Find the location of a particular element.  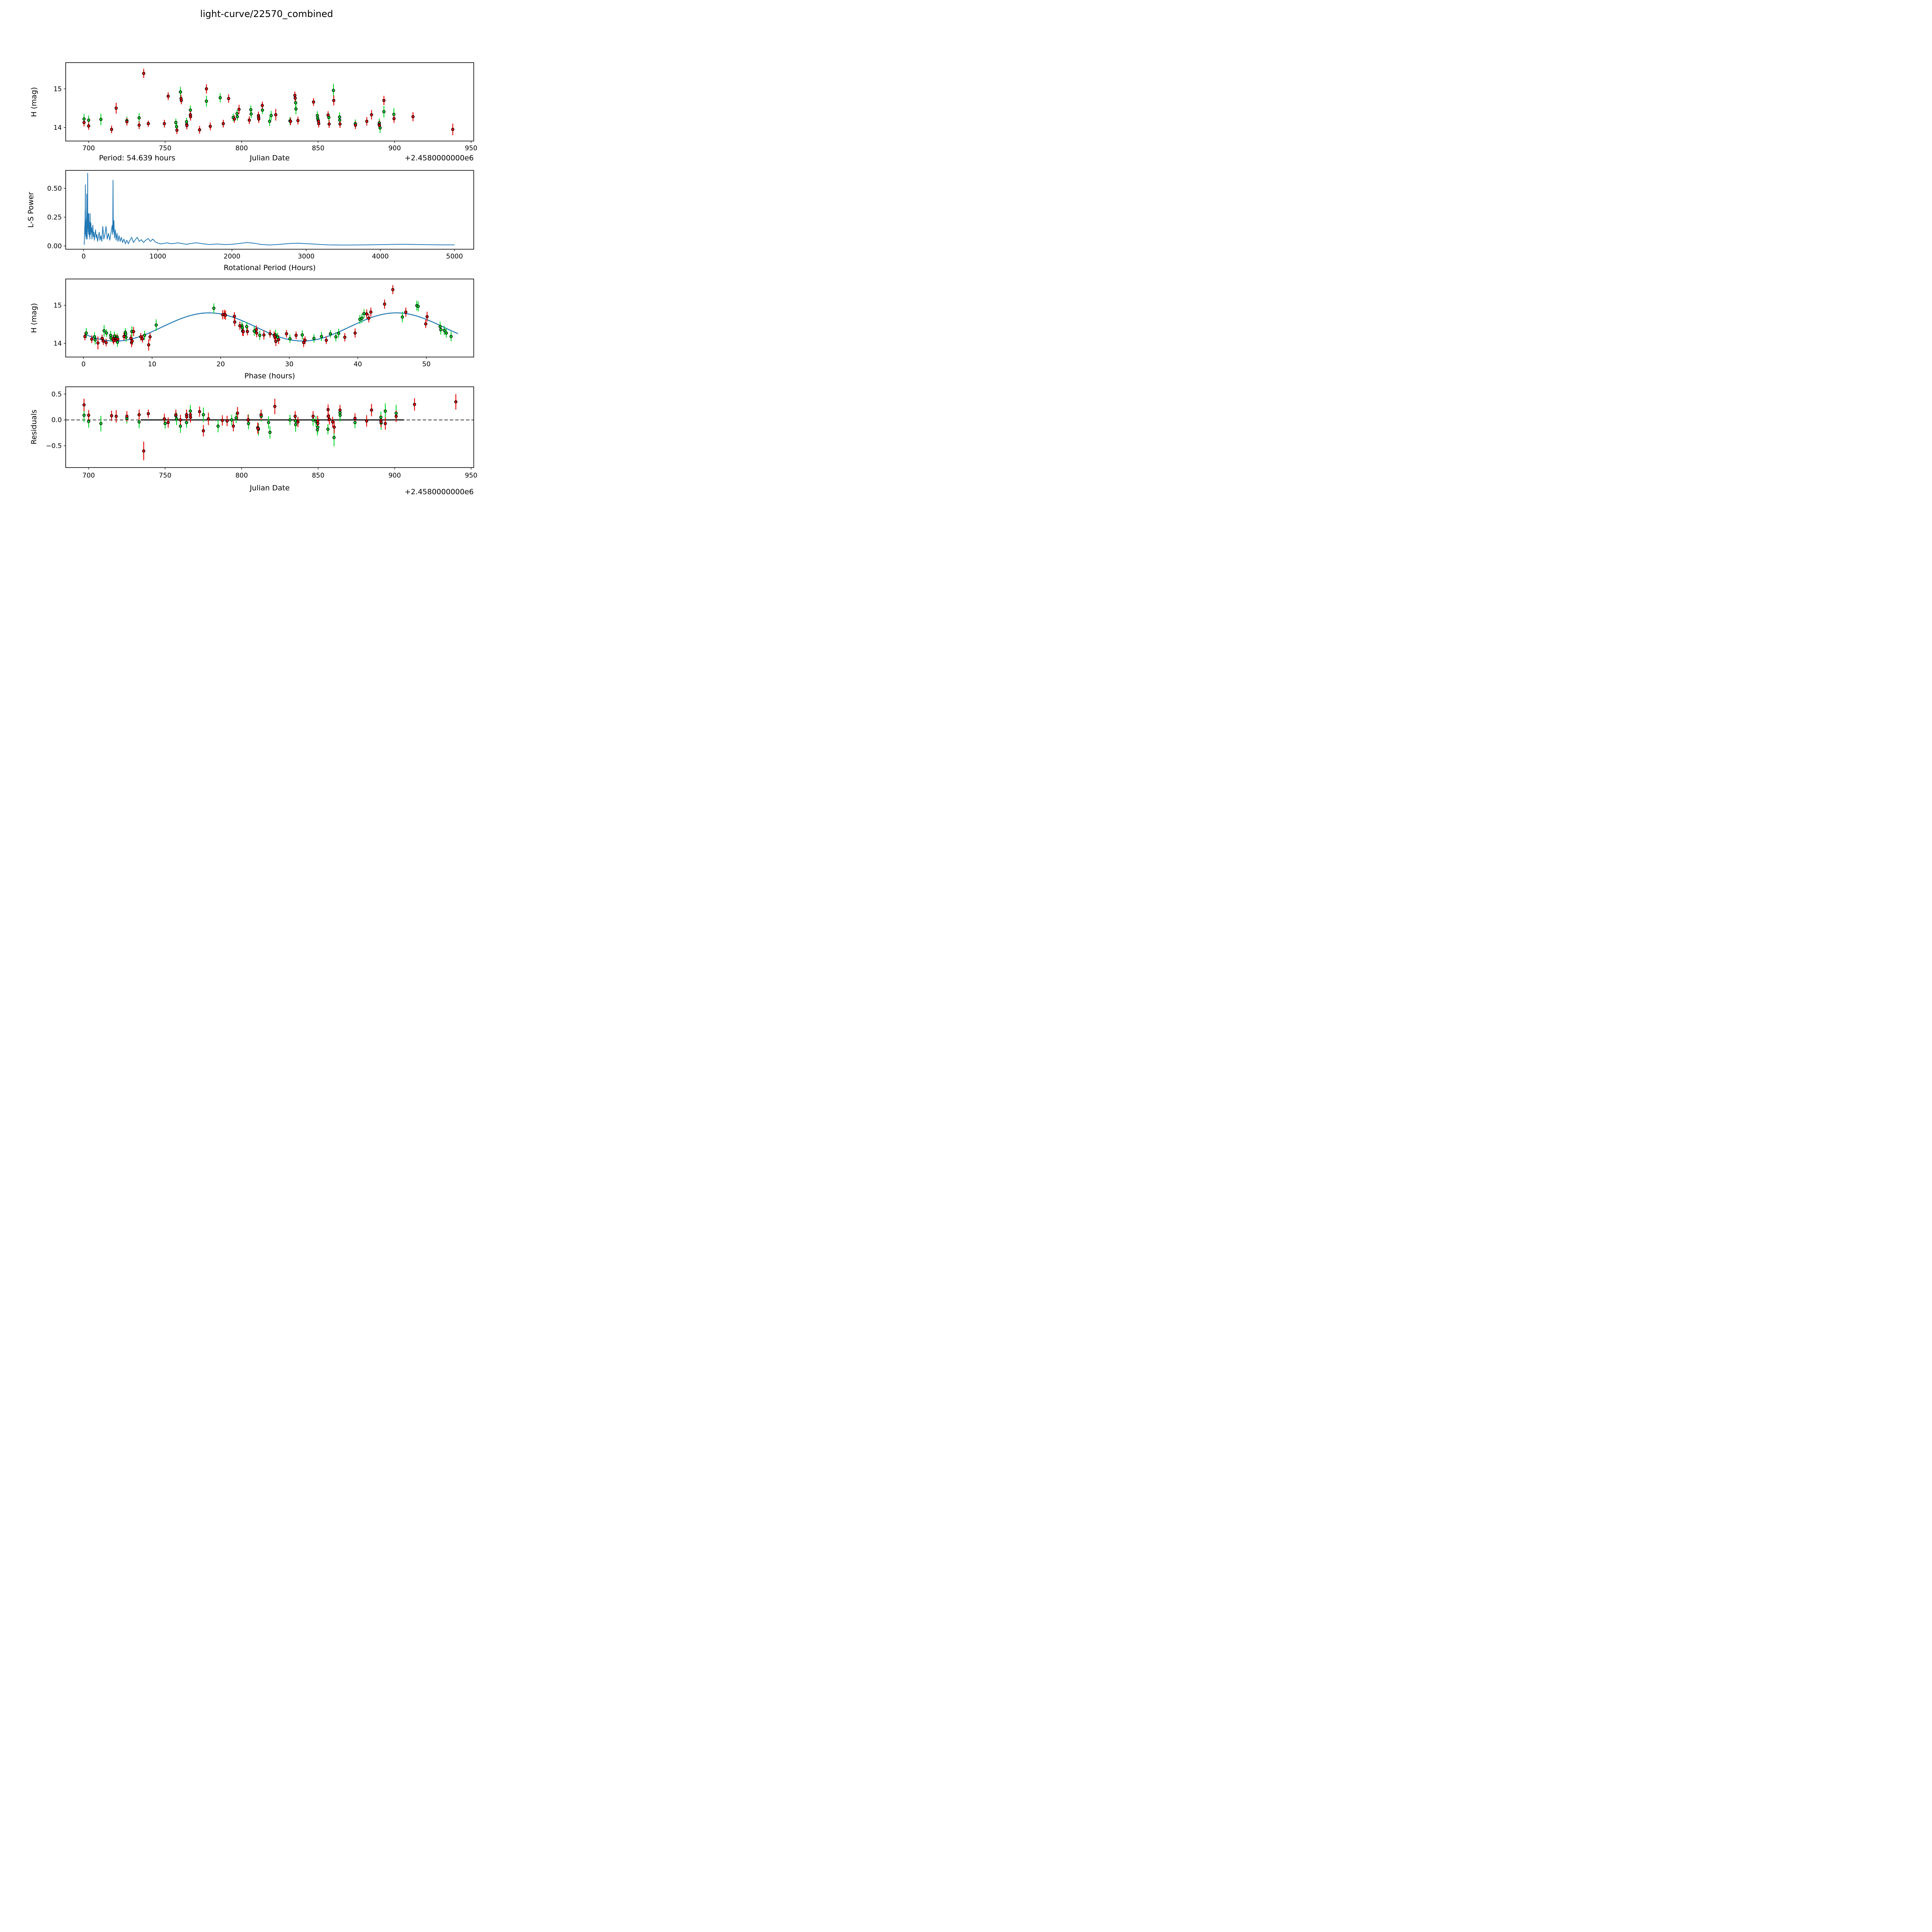

panel-periodogram: 0 1000 2000 3000 4000 5000 0.00 0.25 0.50 is located at coordinates (260, 215).